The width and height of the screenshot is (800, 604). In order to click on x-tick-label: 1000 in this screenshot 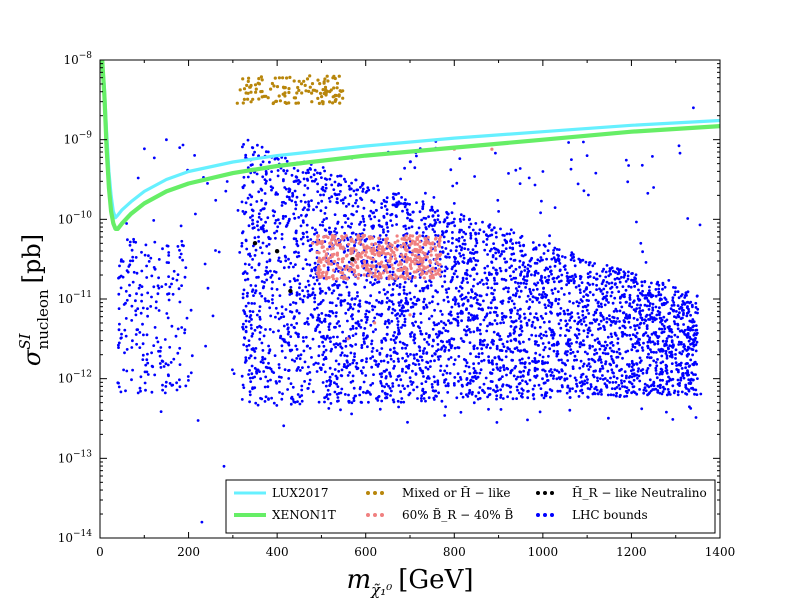, I will do `click(543, 552)`.